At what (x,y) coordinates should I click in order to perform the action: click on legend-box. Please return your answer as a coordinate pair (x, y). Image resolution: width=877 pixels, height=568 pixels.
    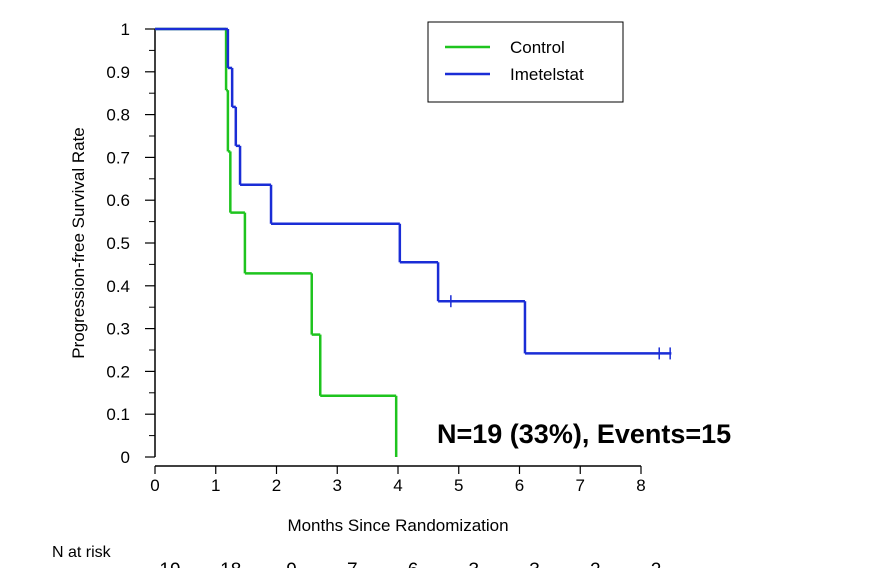
    Looking at the image, I should click on (525, 62).